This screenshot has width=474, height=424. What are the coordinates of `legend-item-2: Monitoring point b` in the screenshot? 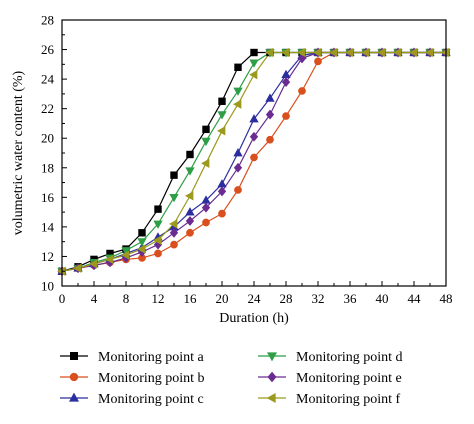 It's located at (132, 378).